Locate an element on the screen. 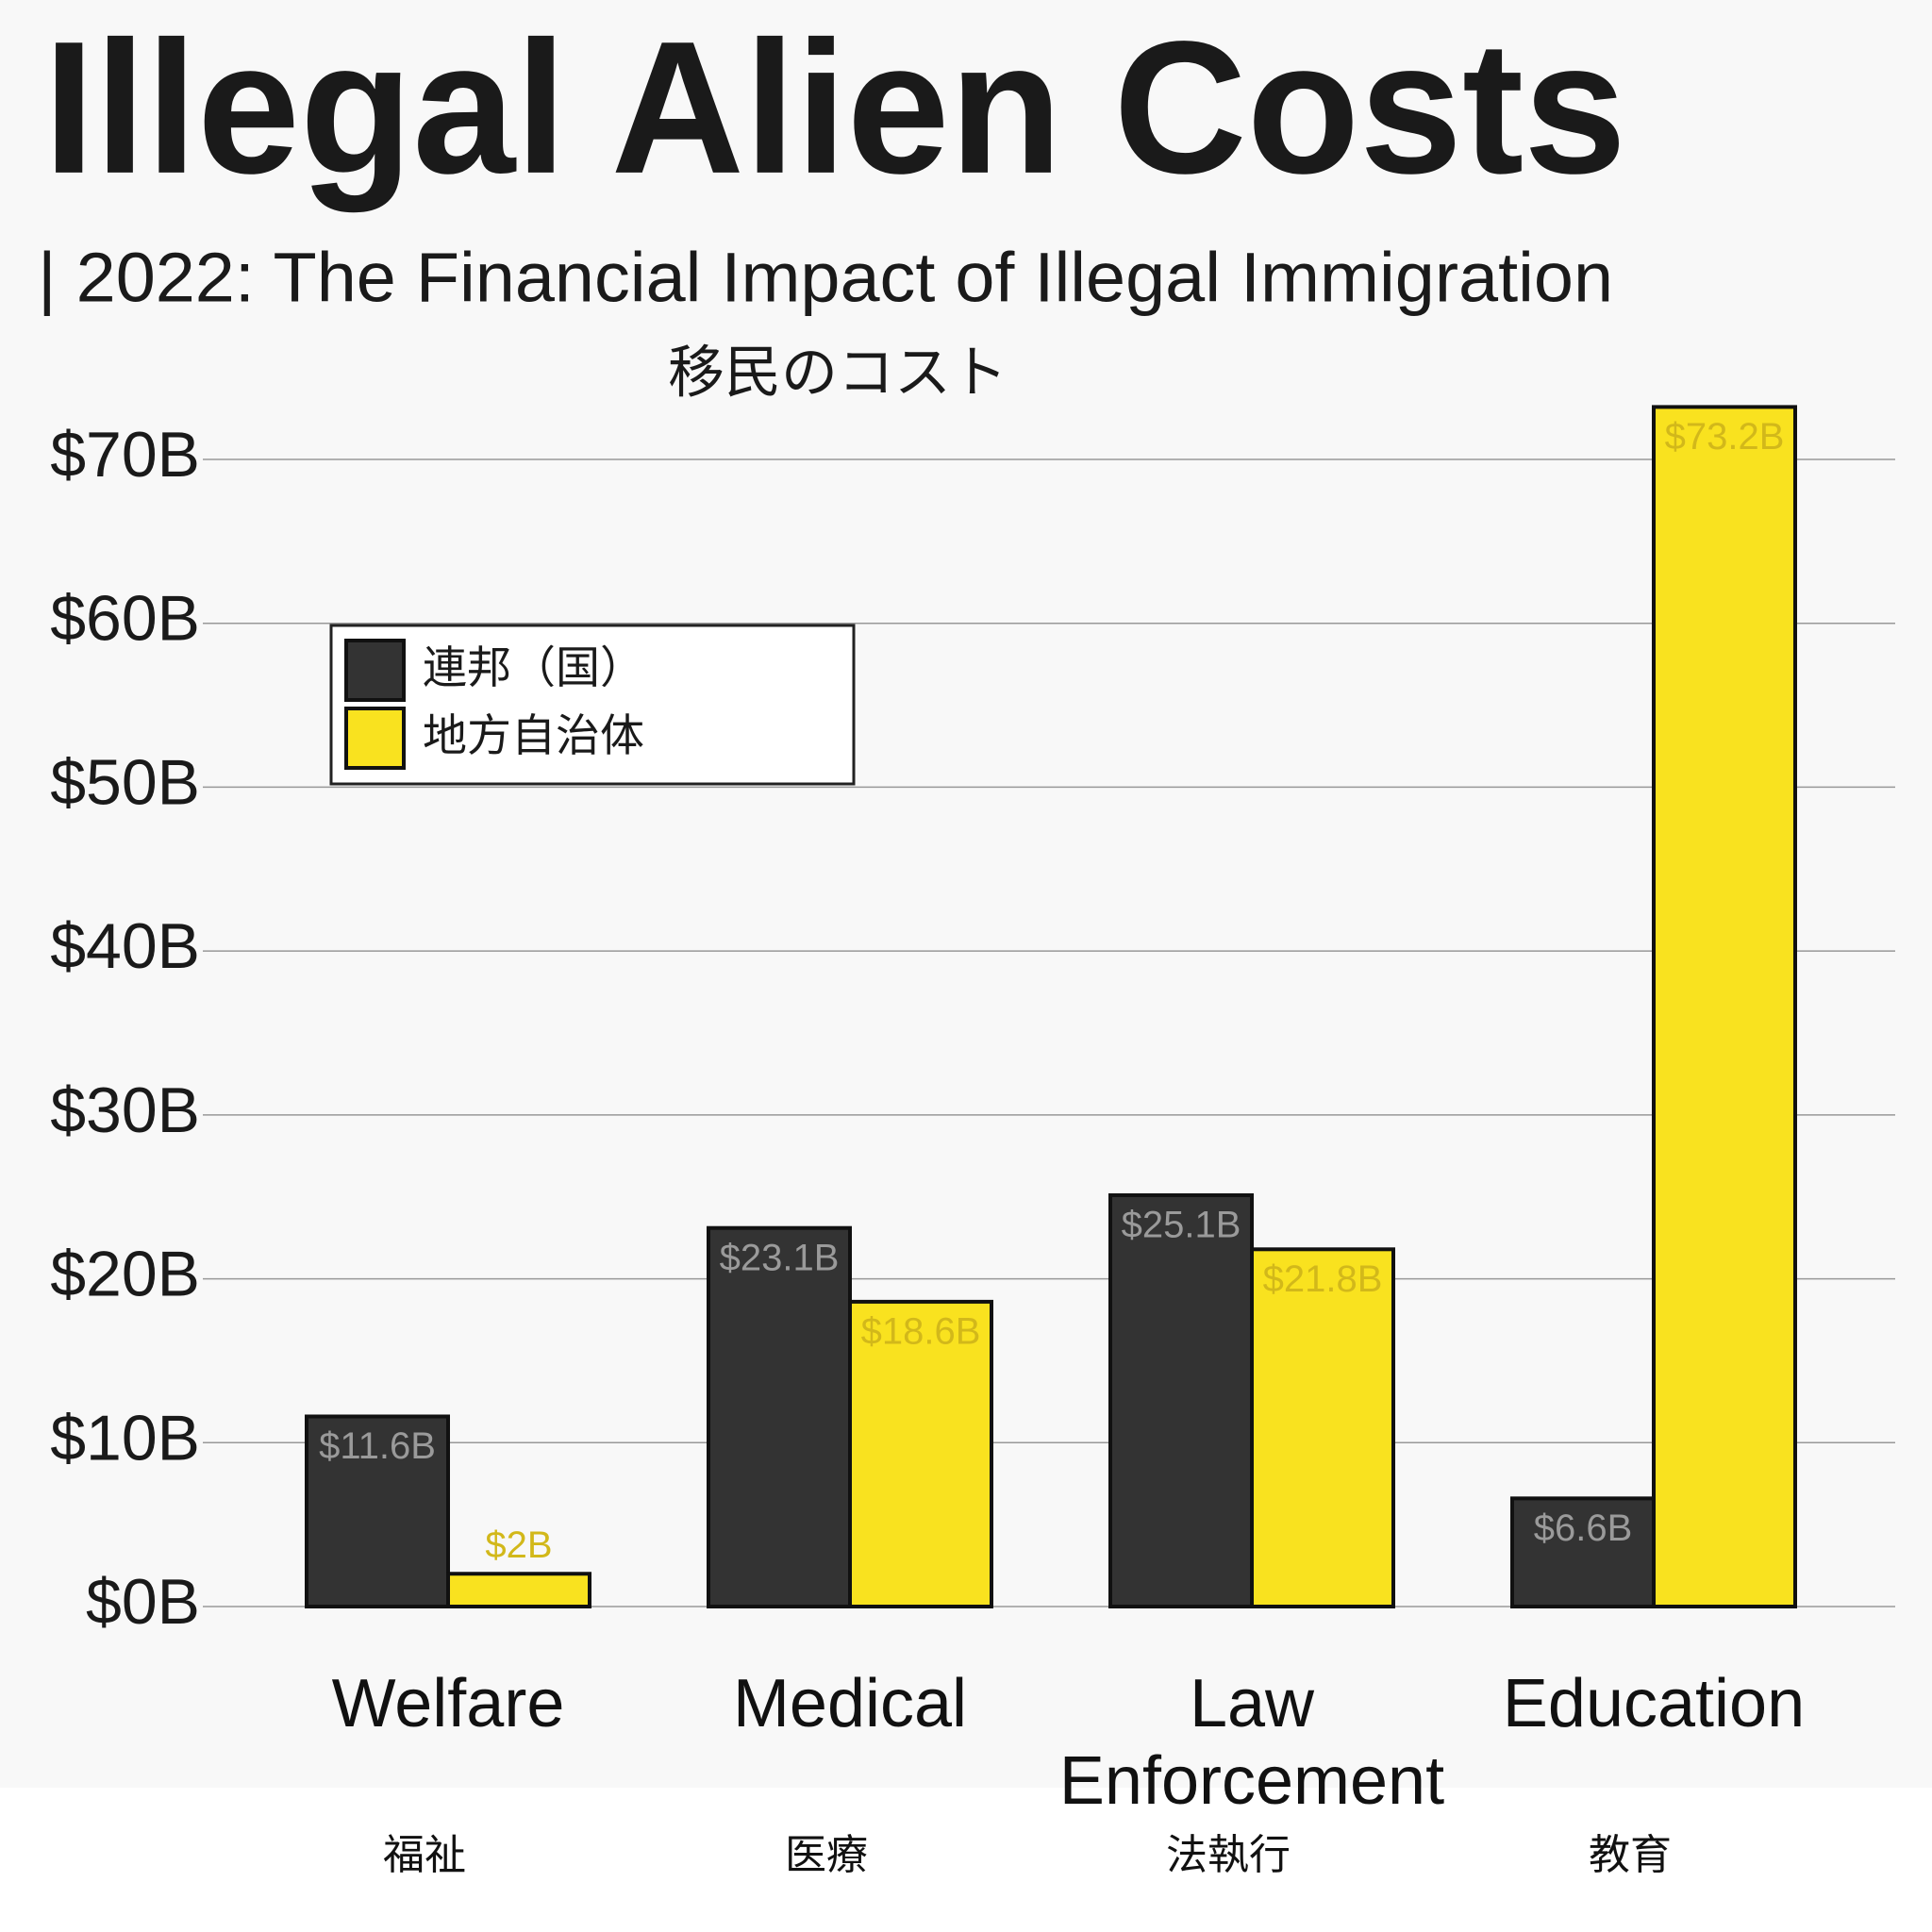  value-label: $23.1B is located at coordinates (780, 1258).